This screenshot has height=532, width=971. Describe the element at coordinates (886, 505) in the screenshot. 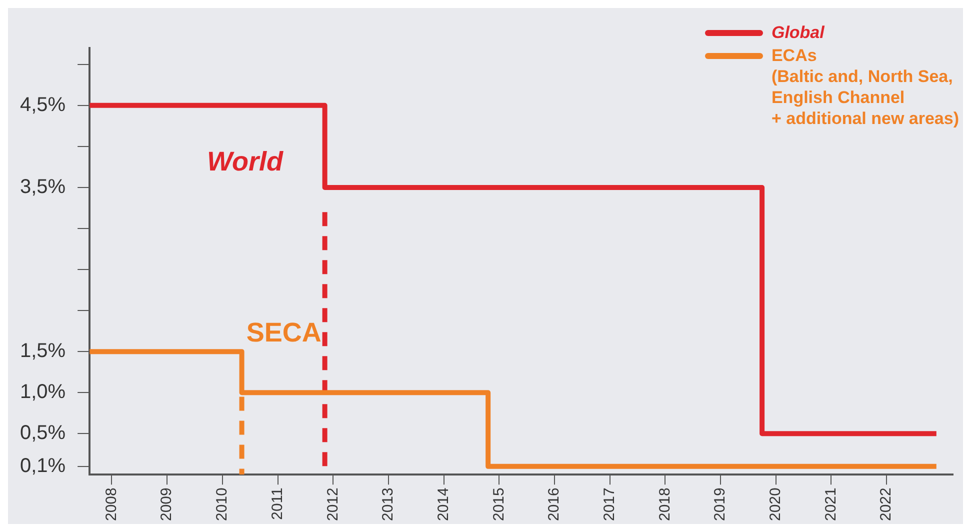

I see `x-tick-label: 2022` at that location.